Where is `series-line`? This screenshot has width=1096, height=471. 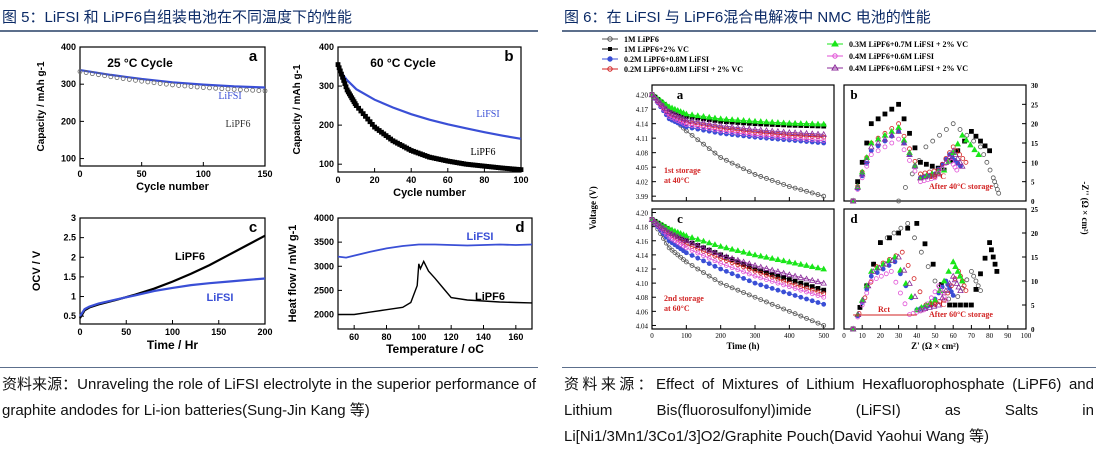
series-line is located at coordinates (737, 272).